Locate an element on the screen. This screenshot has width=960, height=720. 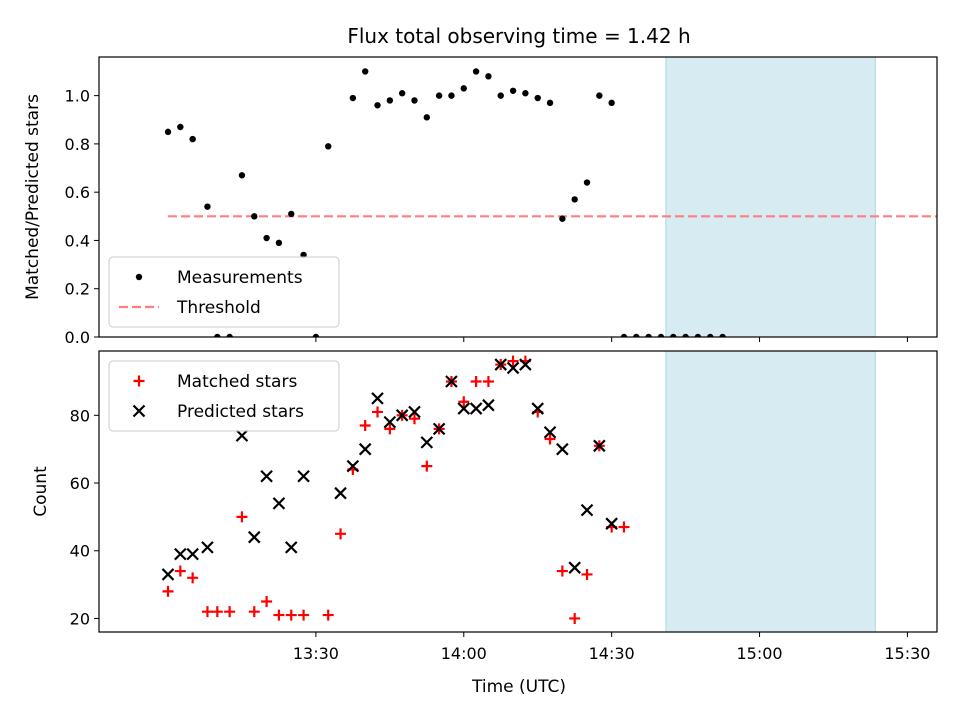
y-axis-label: Count is located at coordinates (41, 491).